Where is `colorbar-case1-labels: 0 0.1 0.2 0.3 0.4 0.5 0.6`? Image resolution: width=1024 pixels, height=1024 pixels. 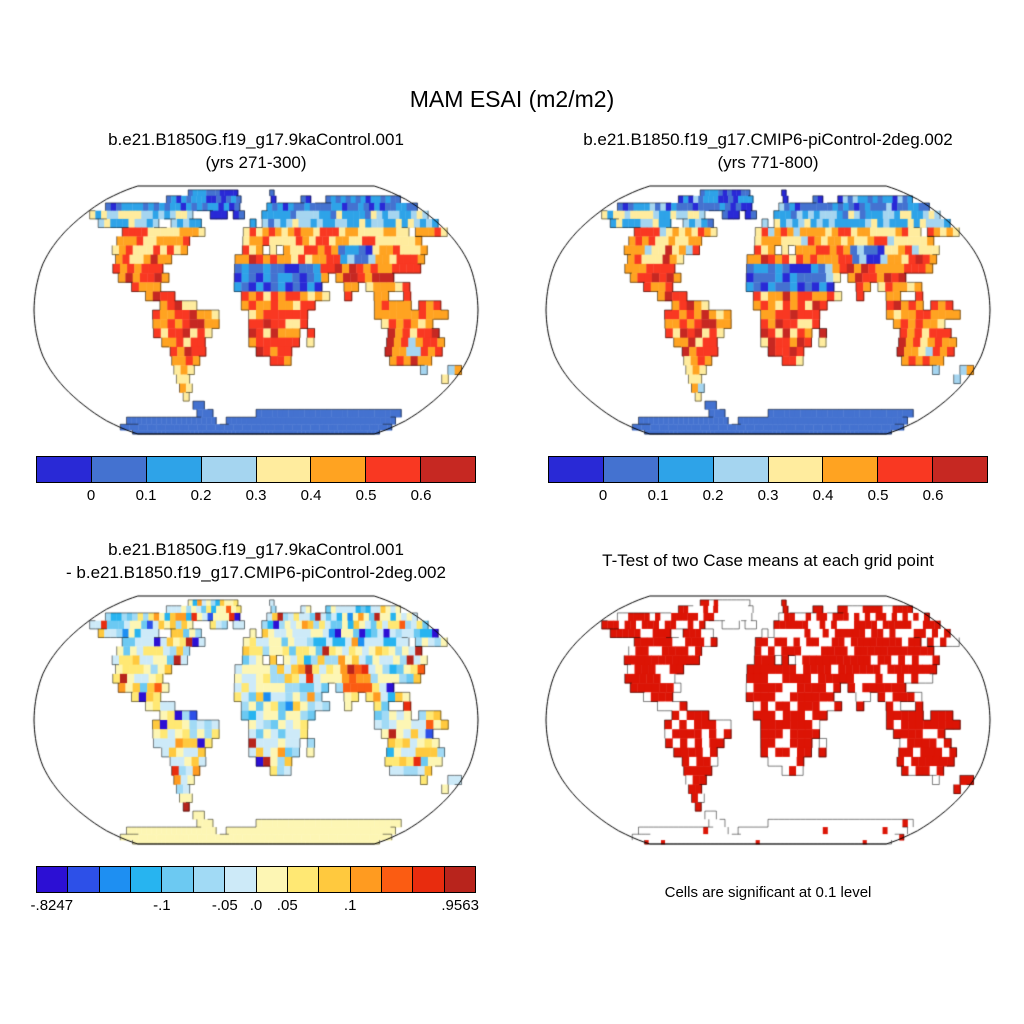 colorbar-case1-labels: 0 0.1 0.2 0.3 0.4 0.5 0.6 is located at coordinates (256, 498).